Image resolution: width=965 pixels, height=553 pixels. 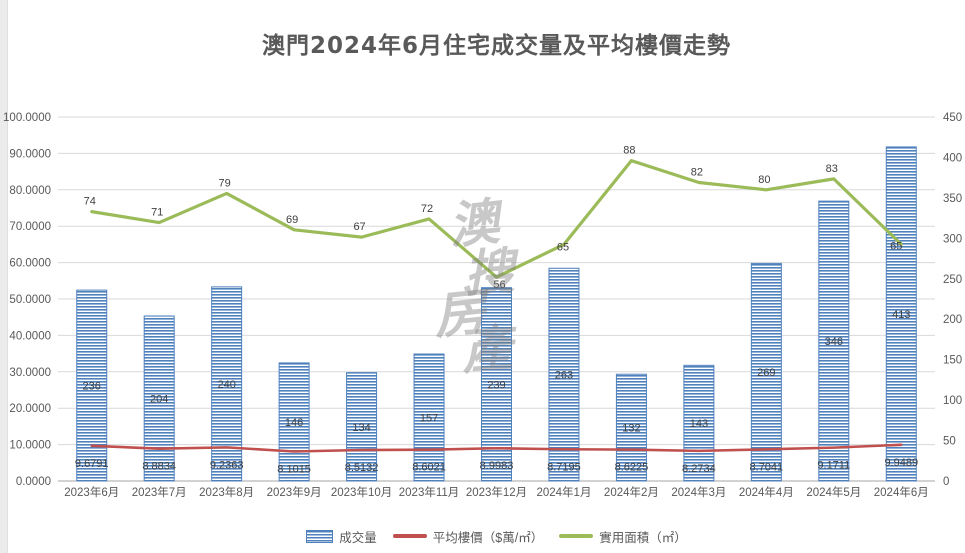 I want to click on area-label: 67, so click(x=359, y=227).